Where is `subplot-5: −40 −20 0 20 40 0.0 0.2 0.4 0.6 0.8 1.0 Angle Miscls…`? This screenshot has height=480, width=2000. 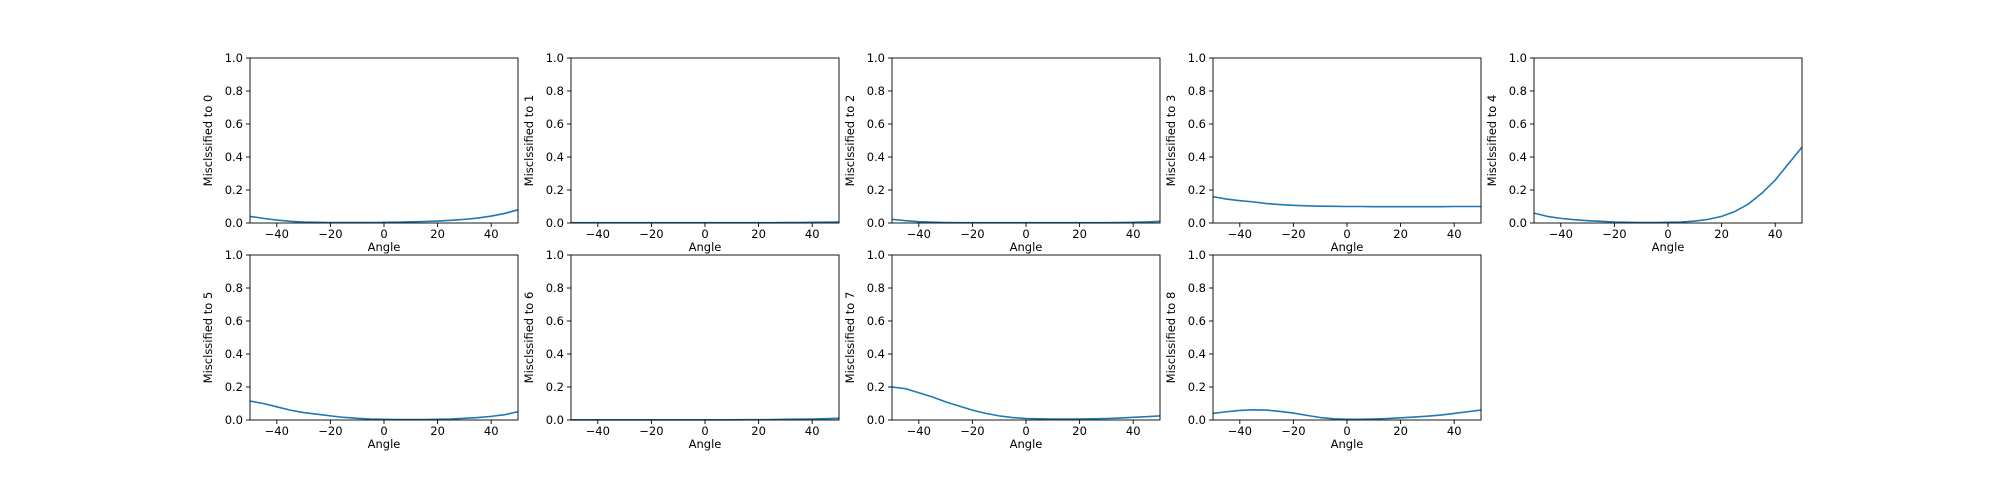
subplot-5: −40 −20 0 20 40 0.0 0.2 0.4 0.6 0.8 1.0 Angle Miscls… is located at coordinates (360, 349).